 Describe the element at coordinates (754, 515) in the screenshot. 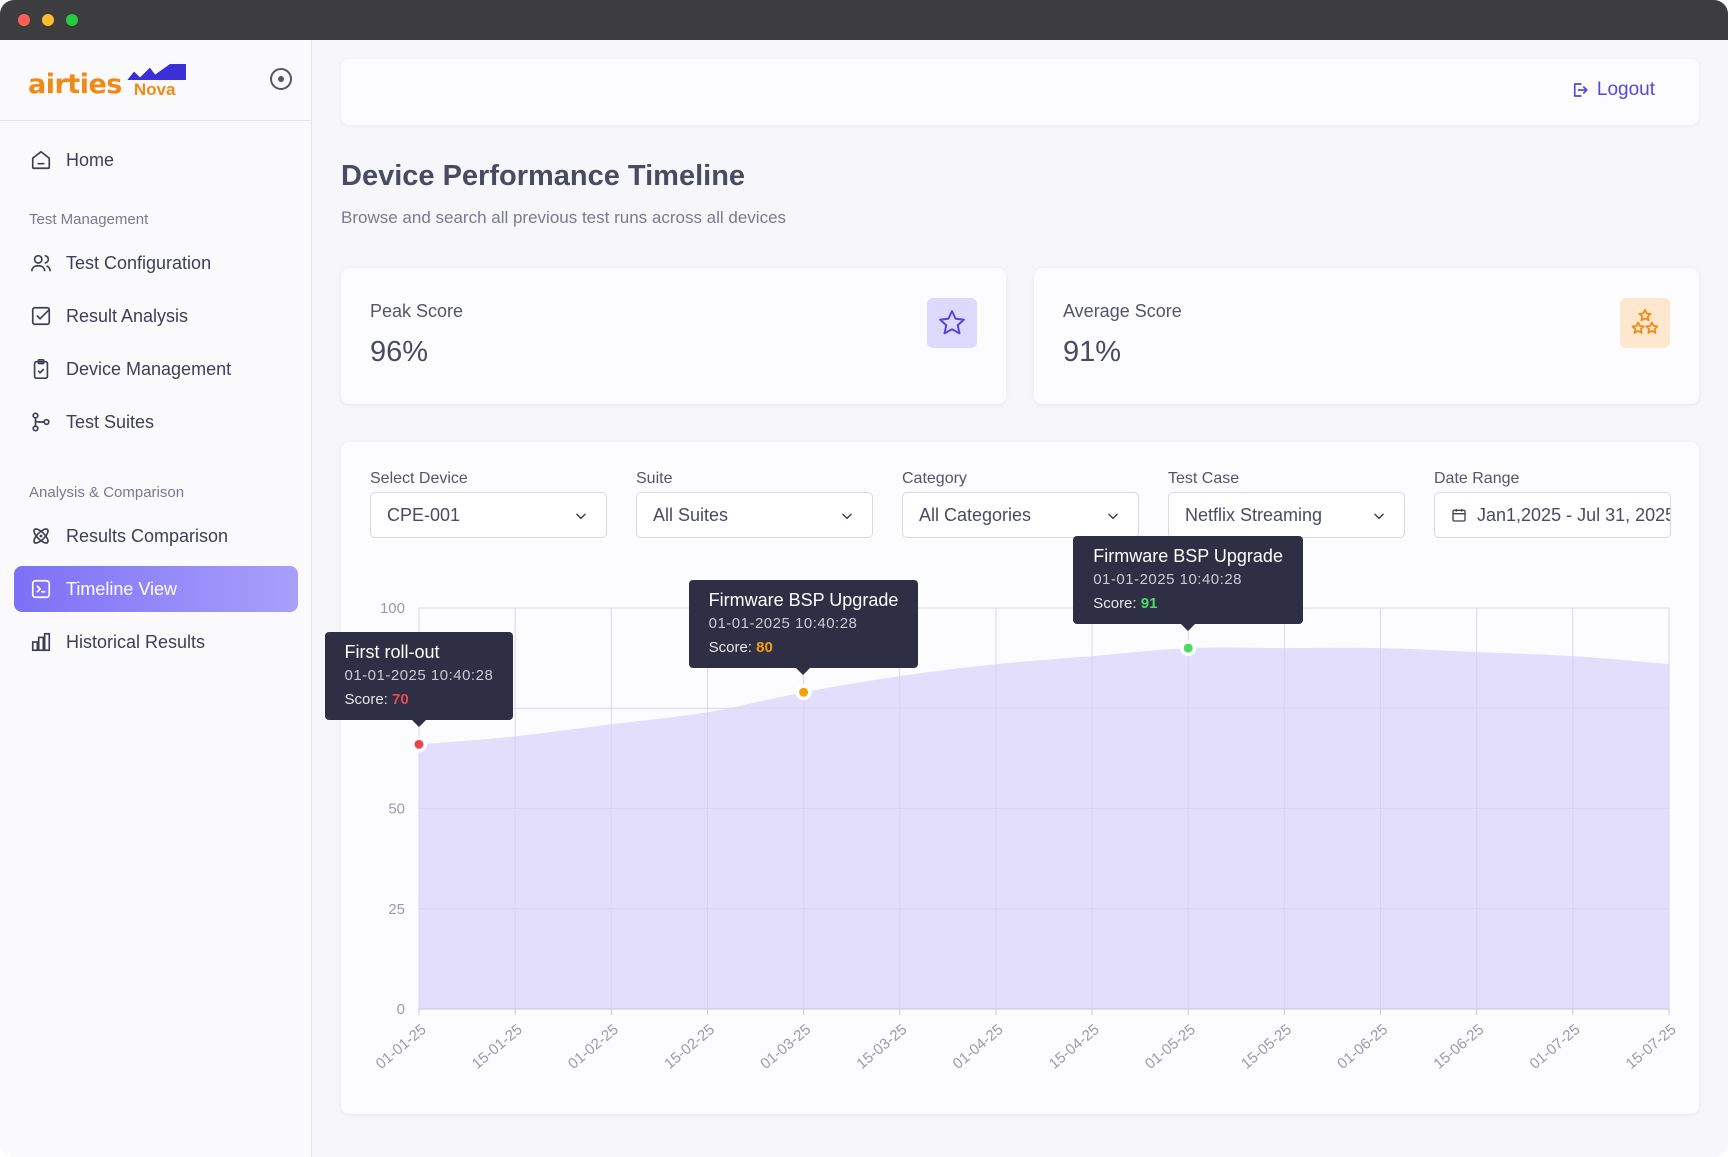

I see `suite-select: All Suites` at that location.